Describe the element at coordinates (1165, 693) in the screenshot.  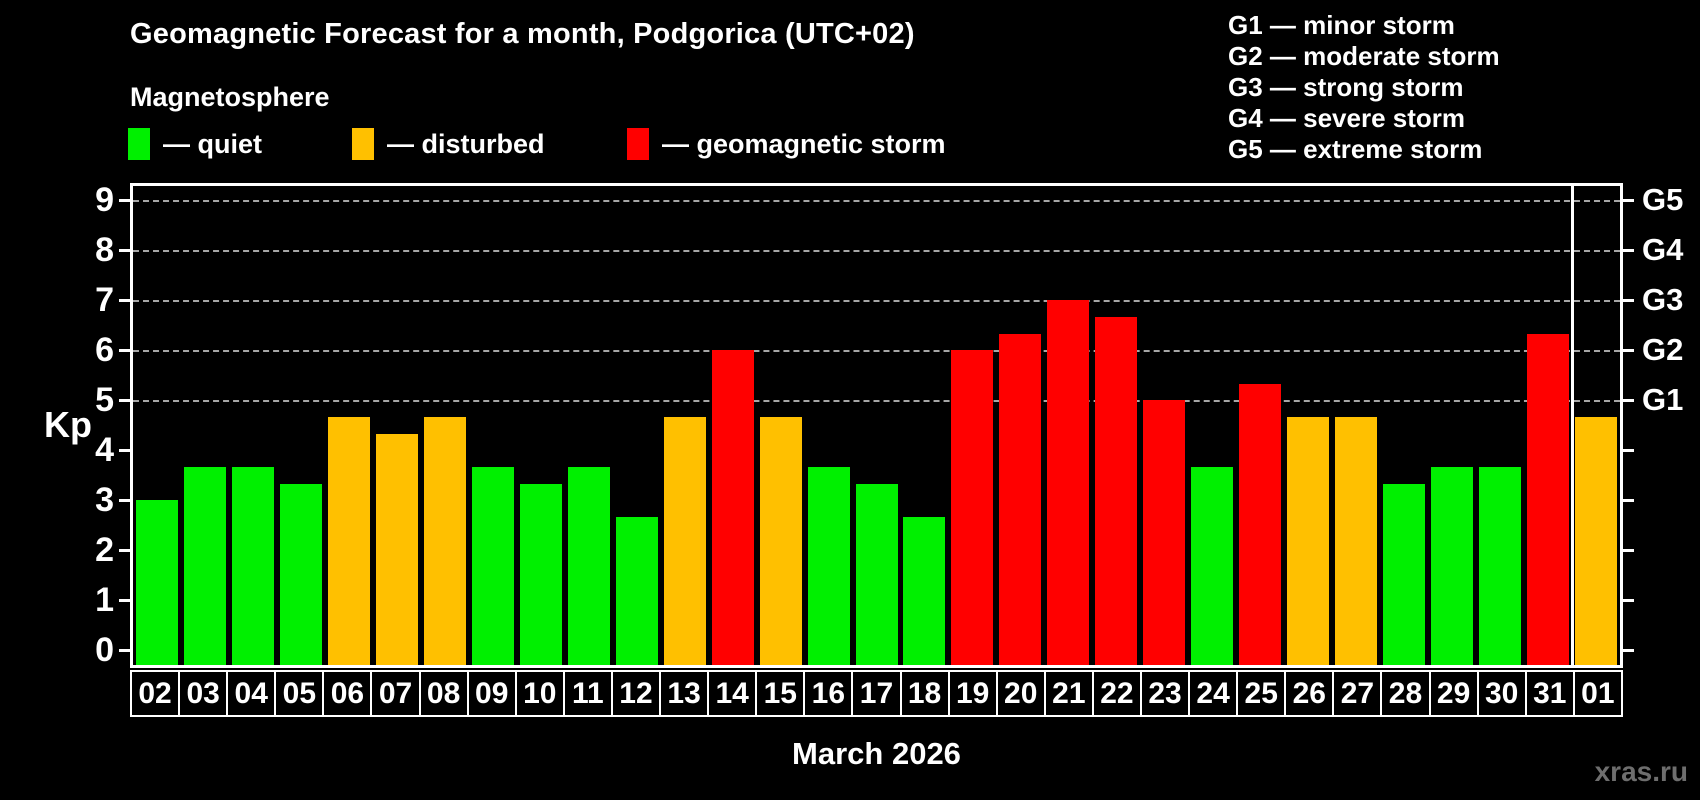
I see `day-label-23: 23` at that location.